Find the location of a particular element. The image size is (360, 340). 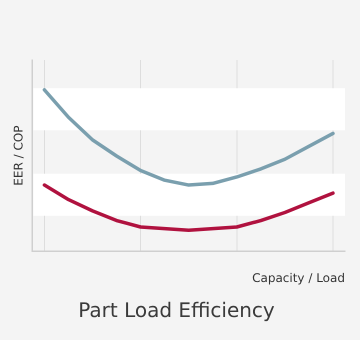

text: Part Load Efficiency is located at coordinates (176, 310).